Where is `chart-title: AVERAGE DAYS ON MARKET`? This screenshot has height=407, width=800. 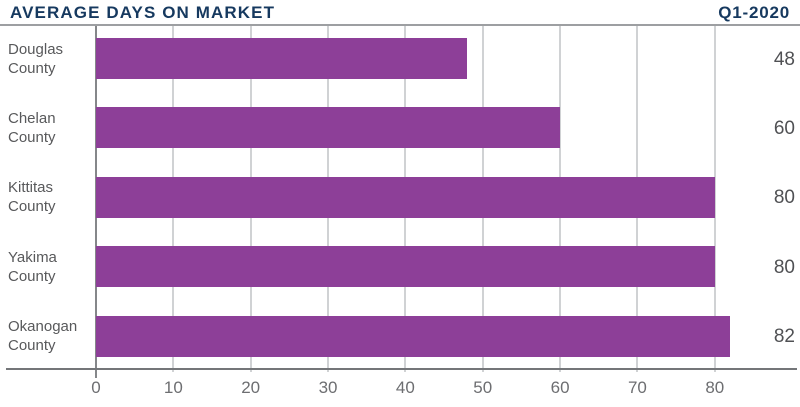 chart-title: AVERAGE DAYS ON MARKET is located at coordinates (143, 12).